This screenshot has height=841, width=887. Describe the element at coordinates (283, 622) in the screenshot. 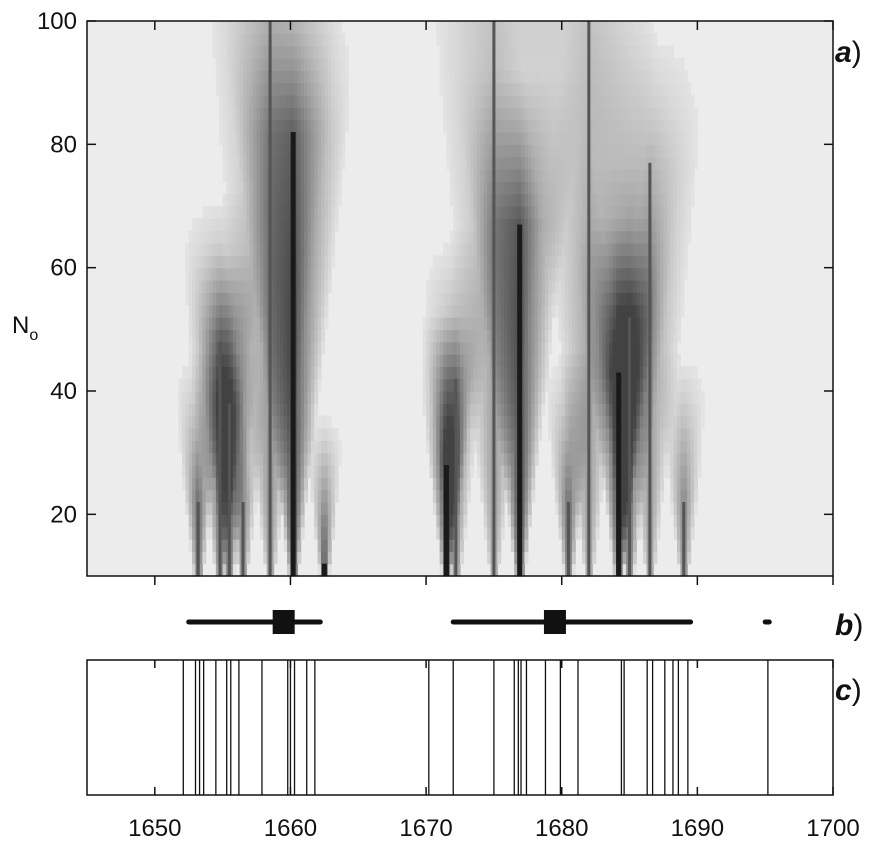

I see `interval-center` at that location.